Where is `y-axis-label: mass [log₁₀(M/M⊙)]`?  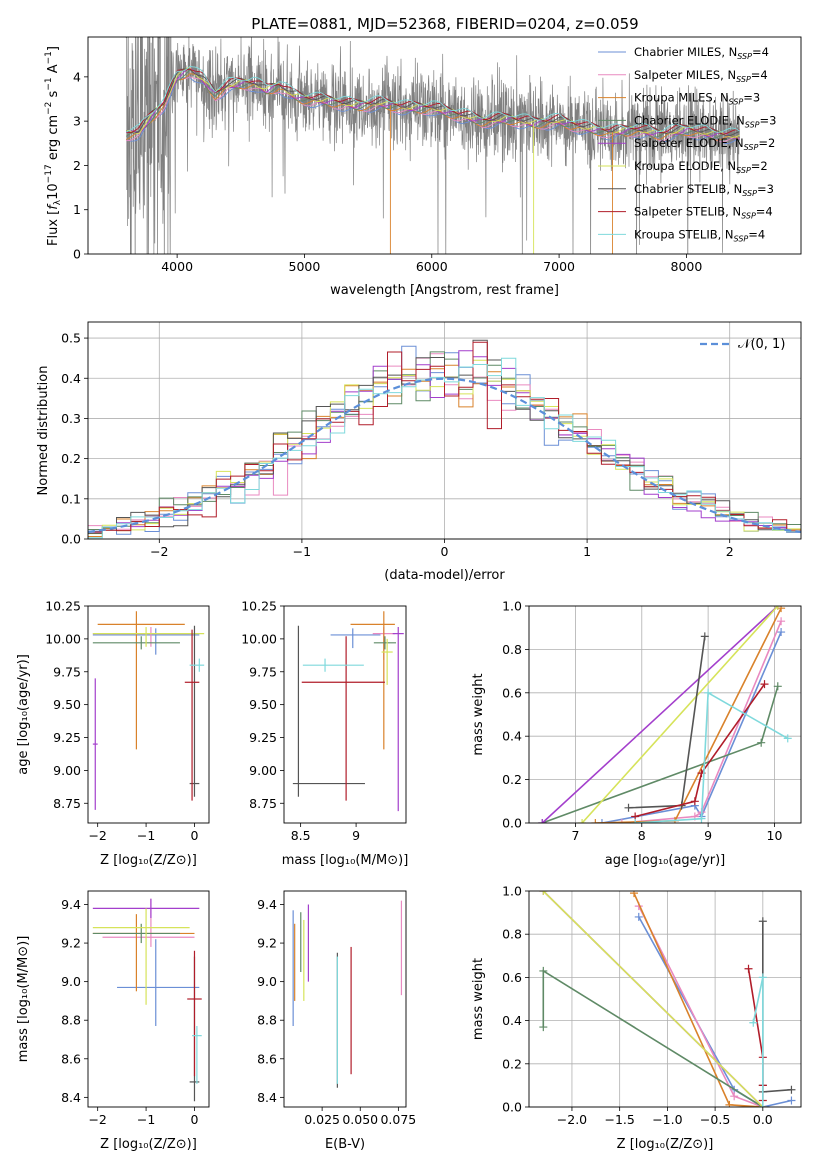 y-axis-label: mass [log₁₀(M/M⊙)] is located at coordinates (23, 999).